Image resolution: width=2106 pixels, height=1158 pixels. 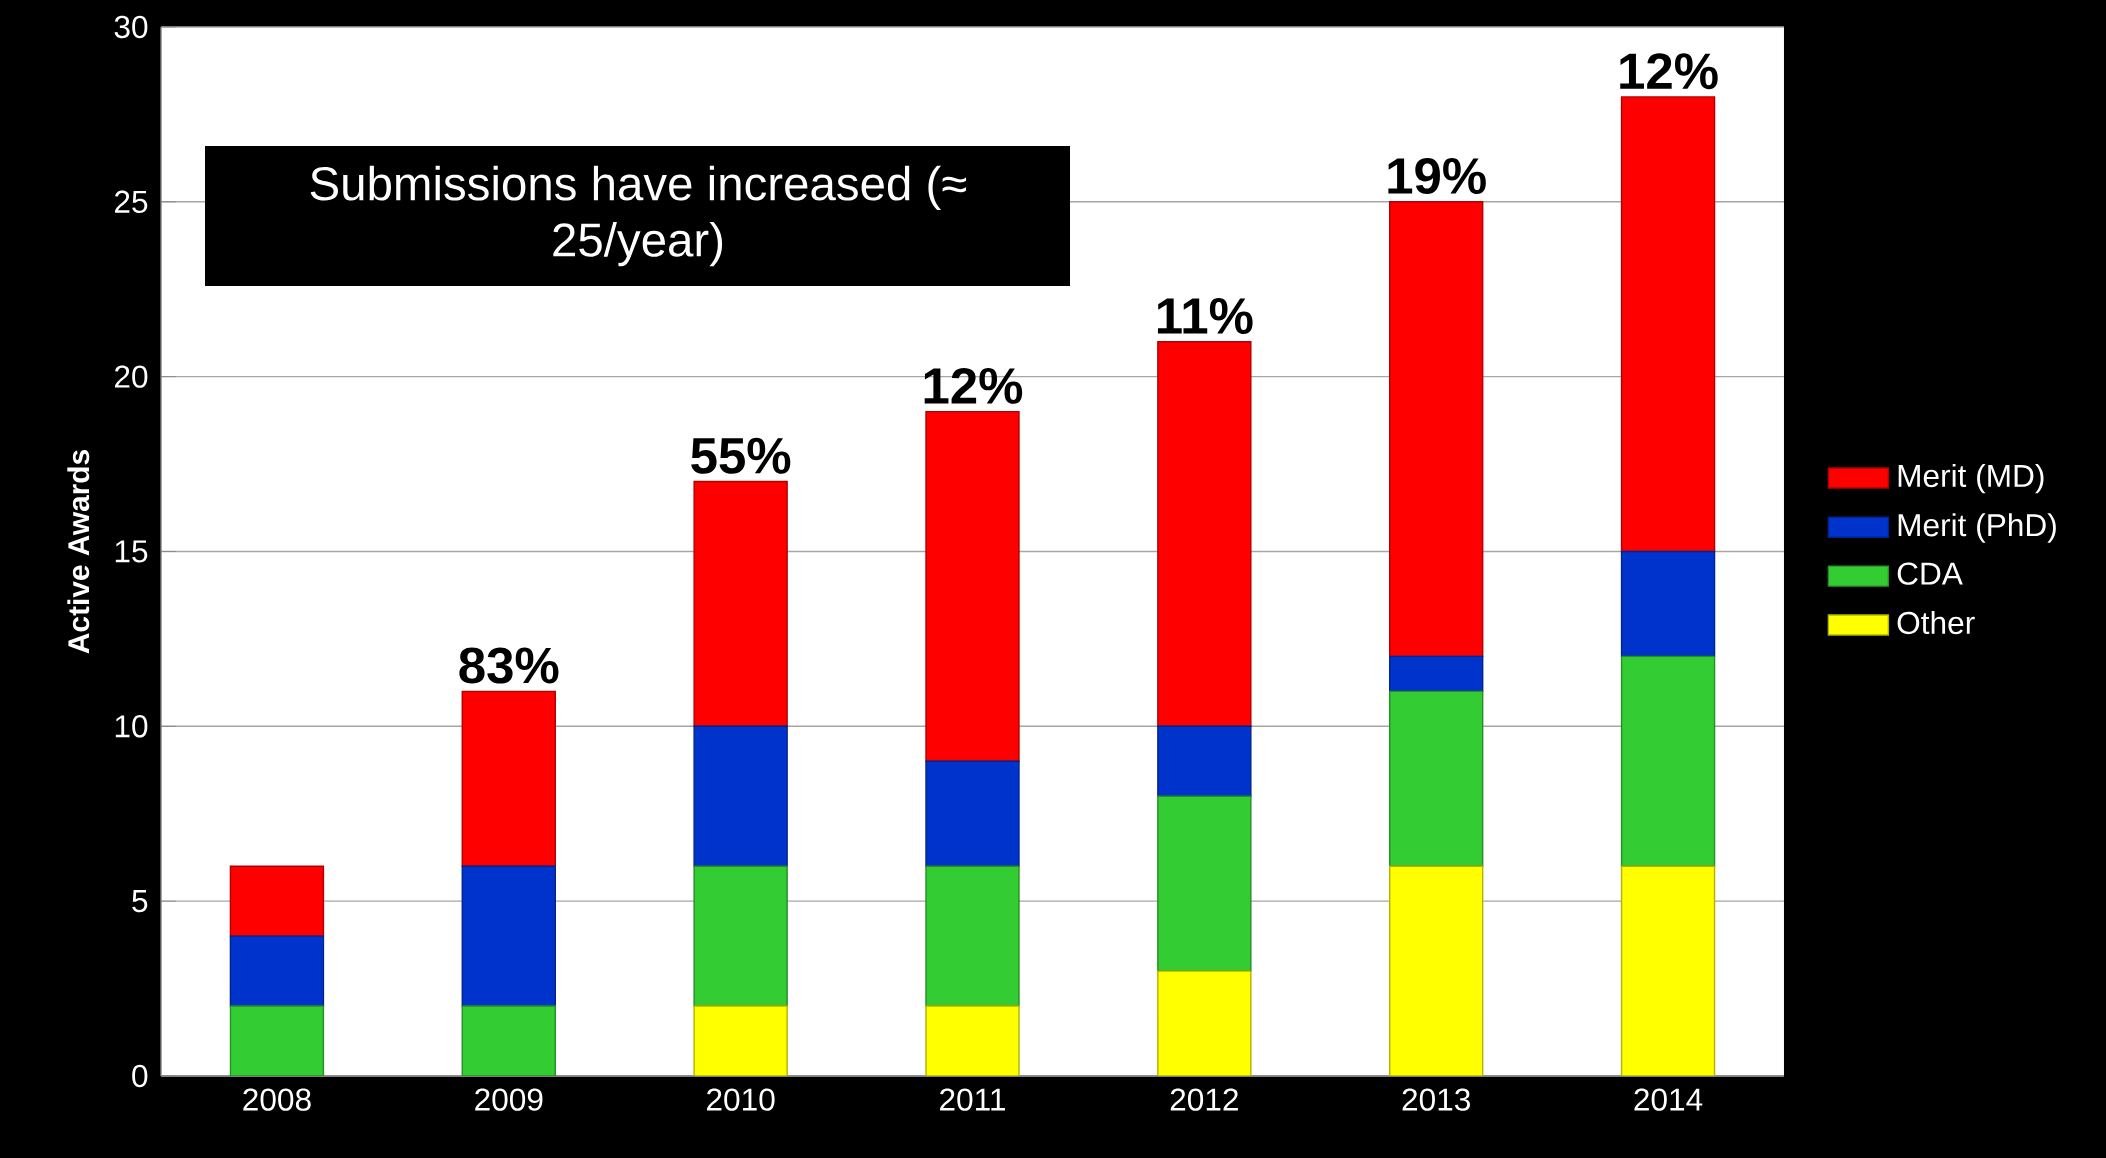 What do you see at coordinates (741, 455) in the screenshot?
I see `annotation: 55%` at bounding box center [741, 455].